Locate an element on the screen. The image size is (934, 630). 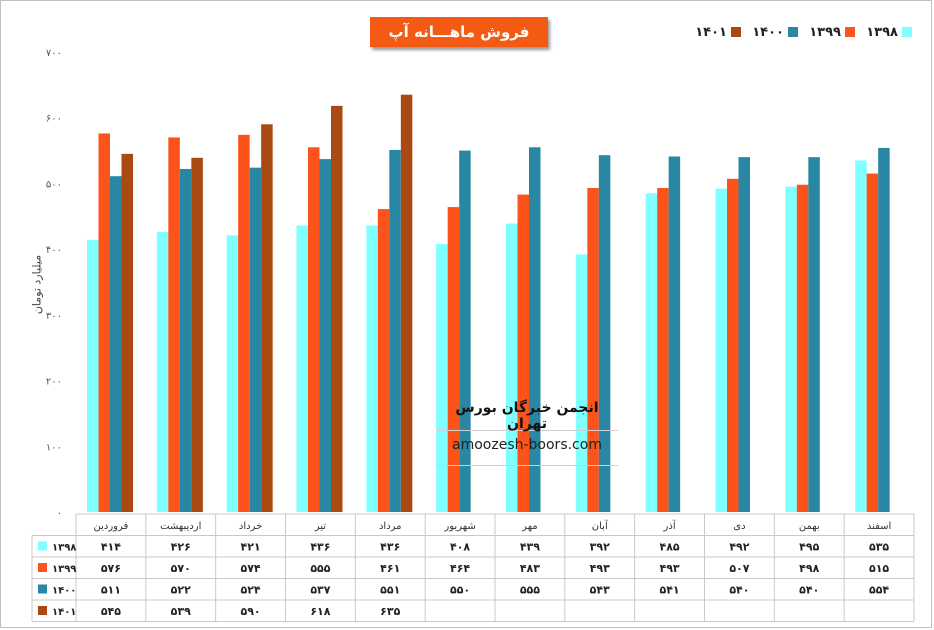
data-label-s2-c6: ۵۵۵ is located at coordinates (530, 590).